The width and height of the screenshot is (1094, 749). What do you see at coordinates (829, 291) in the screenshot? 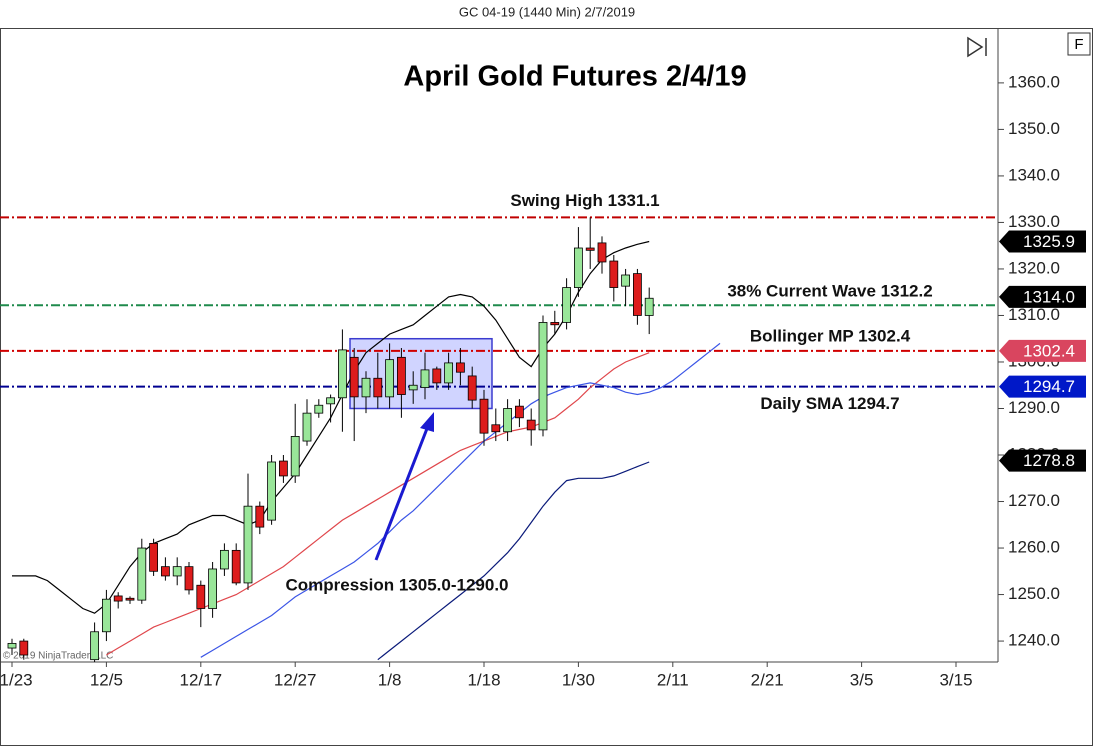
I see `level-label: 38% Current Wave 1312.2` at bounding box center [829, 291].